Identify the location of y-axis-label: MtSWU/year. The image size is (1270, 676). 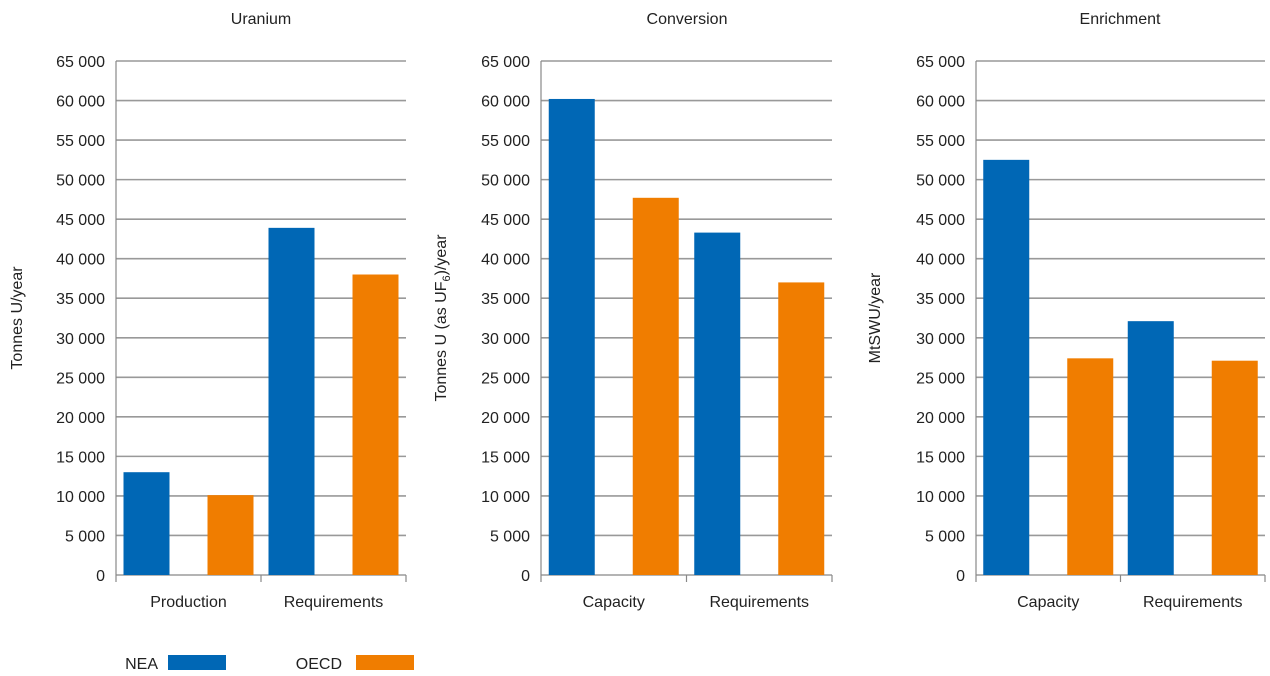
(875, 317).